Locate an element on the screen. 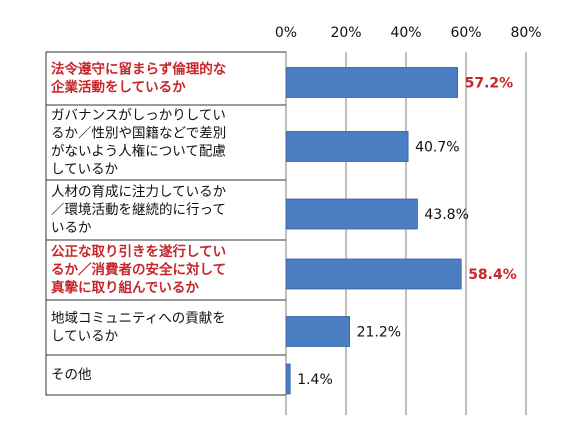  x-axis-tick-labels: 0% 20% 40% 60% 80% is located at coordinates (408, 33).